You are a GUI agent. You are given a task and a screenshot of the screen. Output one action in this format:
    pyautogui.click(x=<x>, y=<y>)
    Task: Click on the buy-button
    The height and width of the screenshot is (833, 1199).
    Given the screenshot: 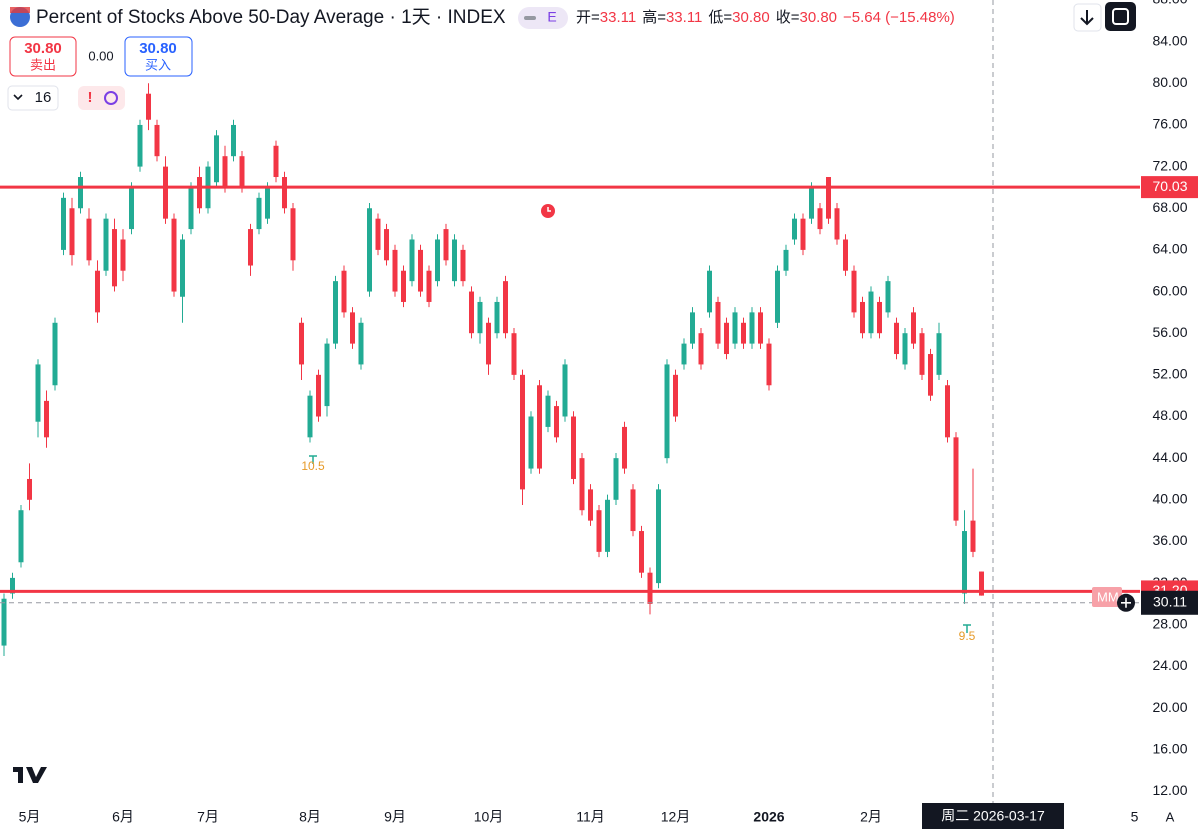 What is the action you would take?
    pyautogui.click(x=158, y=56)
    